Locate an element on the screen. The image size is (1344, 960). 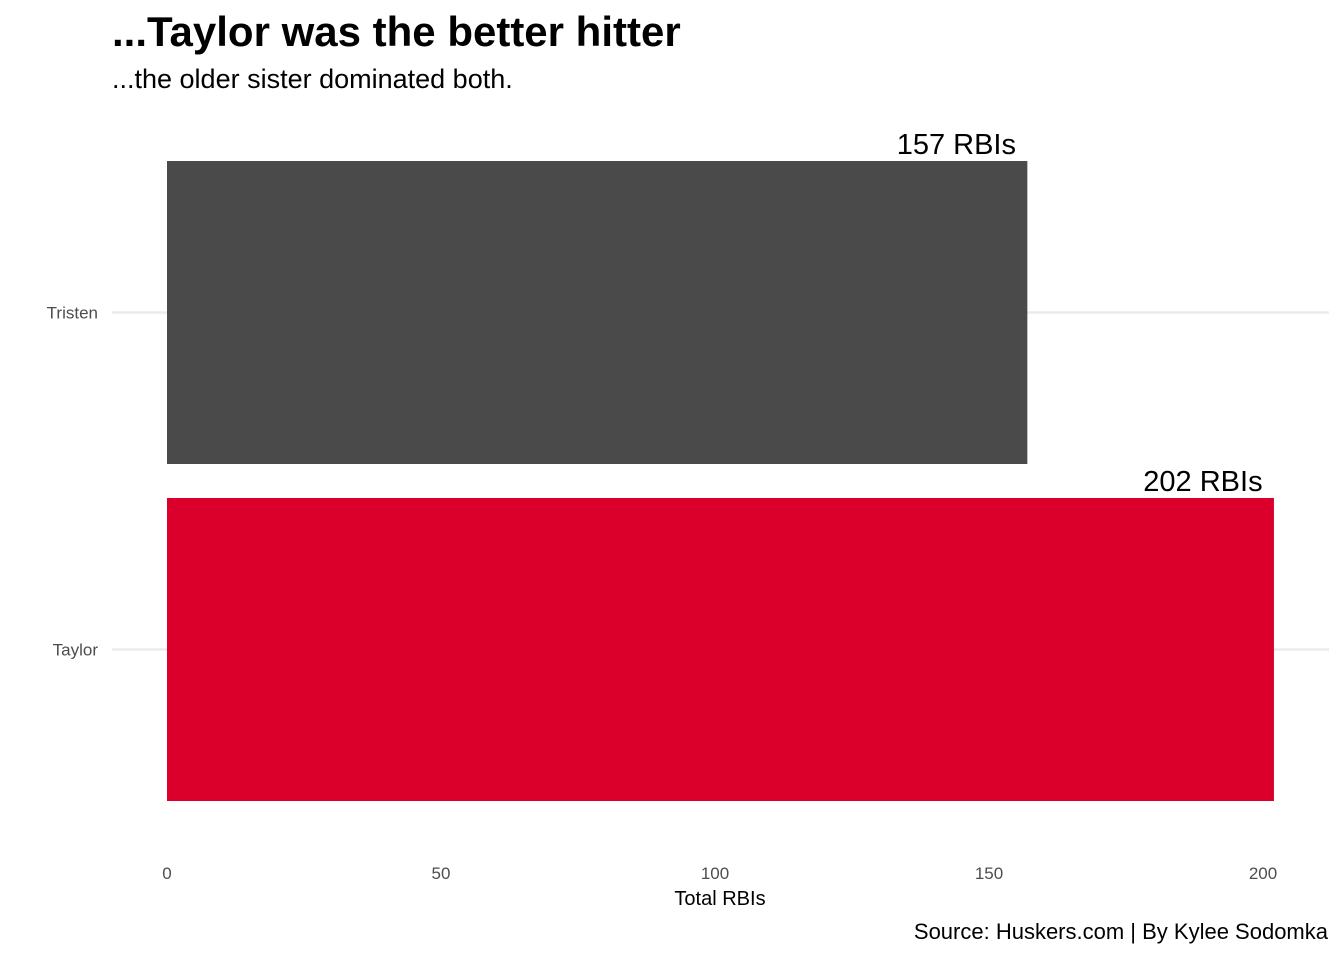
x-tick-label-0: 0 is located at coordinates (166, 873).